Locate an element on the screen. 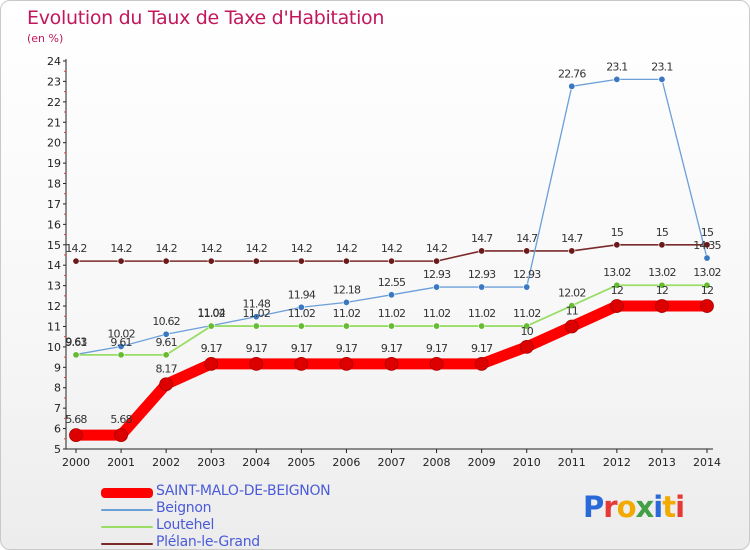  x-tick-label: 2000 is located at coordinates (76, 462).